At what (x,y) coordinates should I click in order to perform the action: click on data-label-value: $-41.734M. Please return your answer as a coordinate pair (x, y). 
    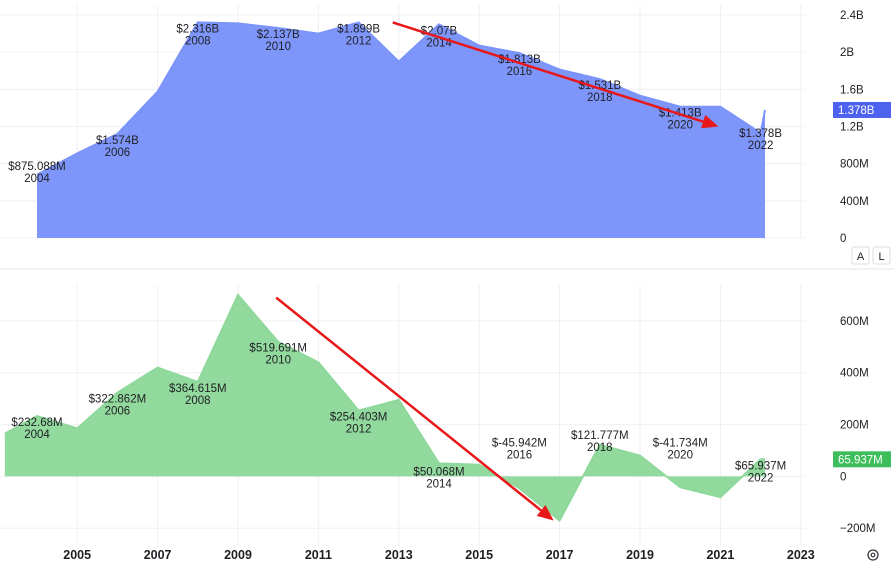
    Looking at the image, I should click on (680, 443).